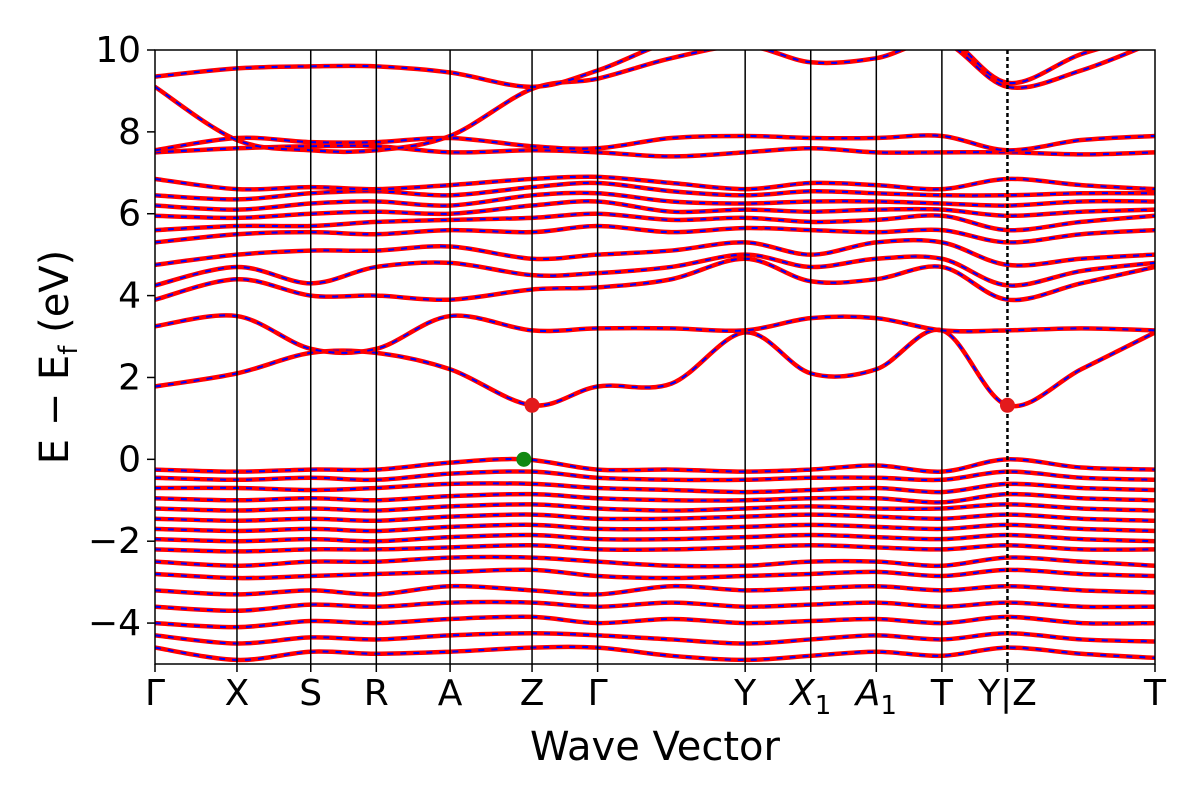 This screenshot has height=800, width=1200. Describe the element at coordinates (129, 459) in the screenshot. I see `y-tick-label: 0` at that location.